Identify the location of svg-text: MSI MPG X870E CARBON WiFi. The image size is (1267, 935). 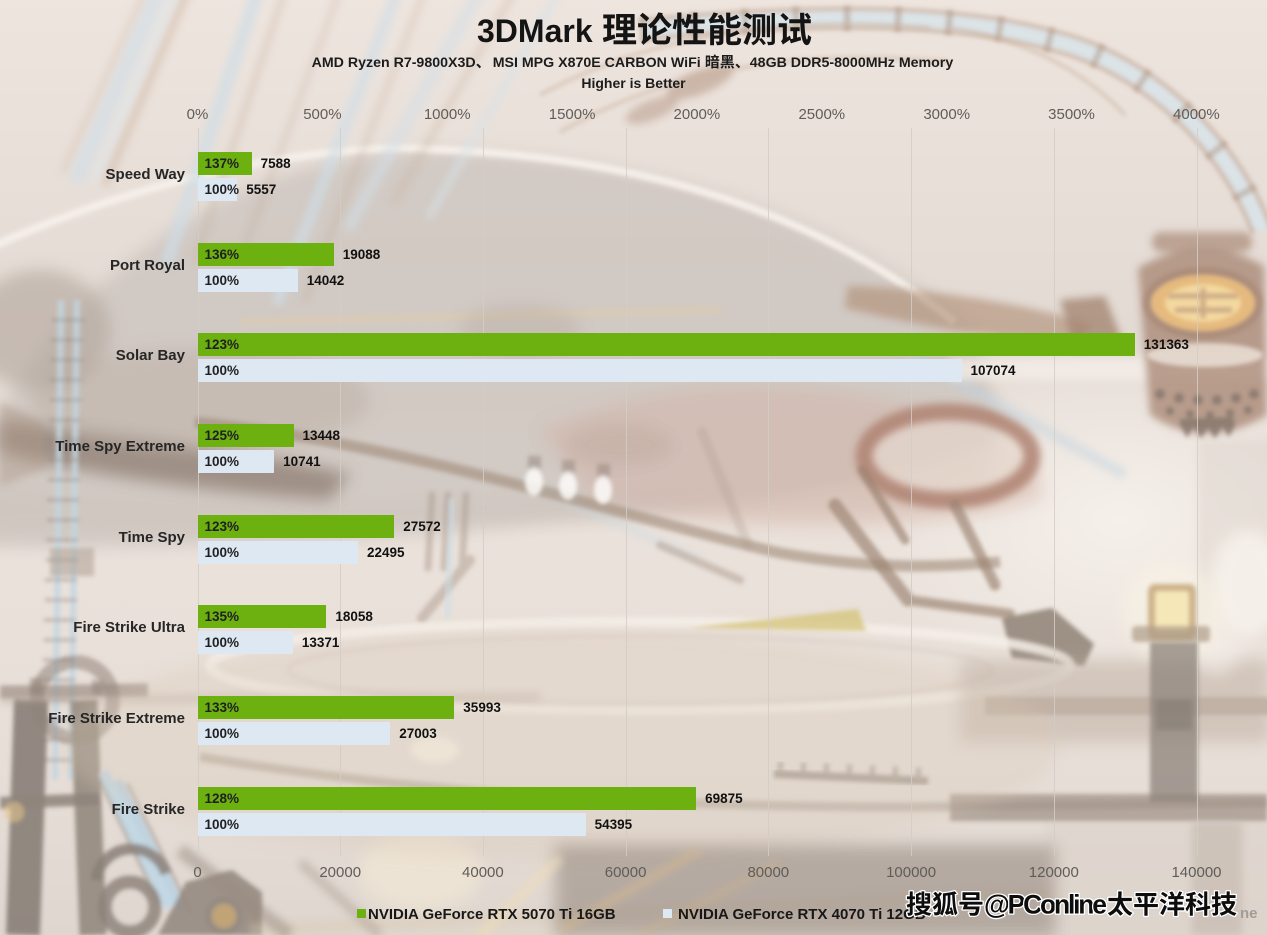
(597, 63).